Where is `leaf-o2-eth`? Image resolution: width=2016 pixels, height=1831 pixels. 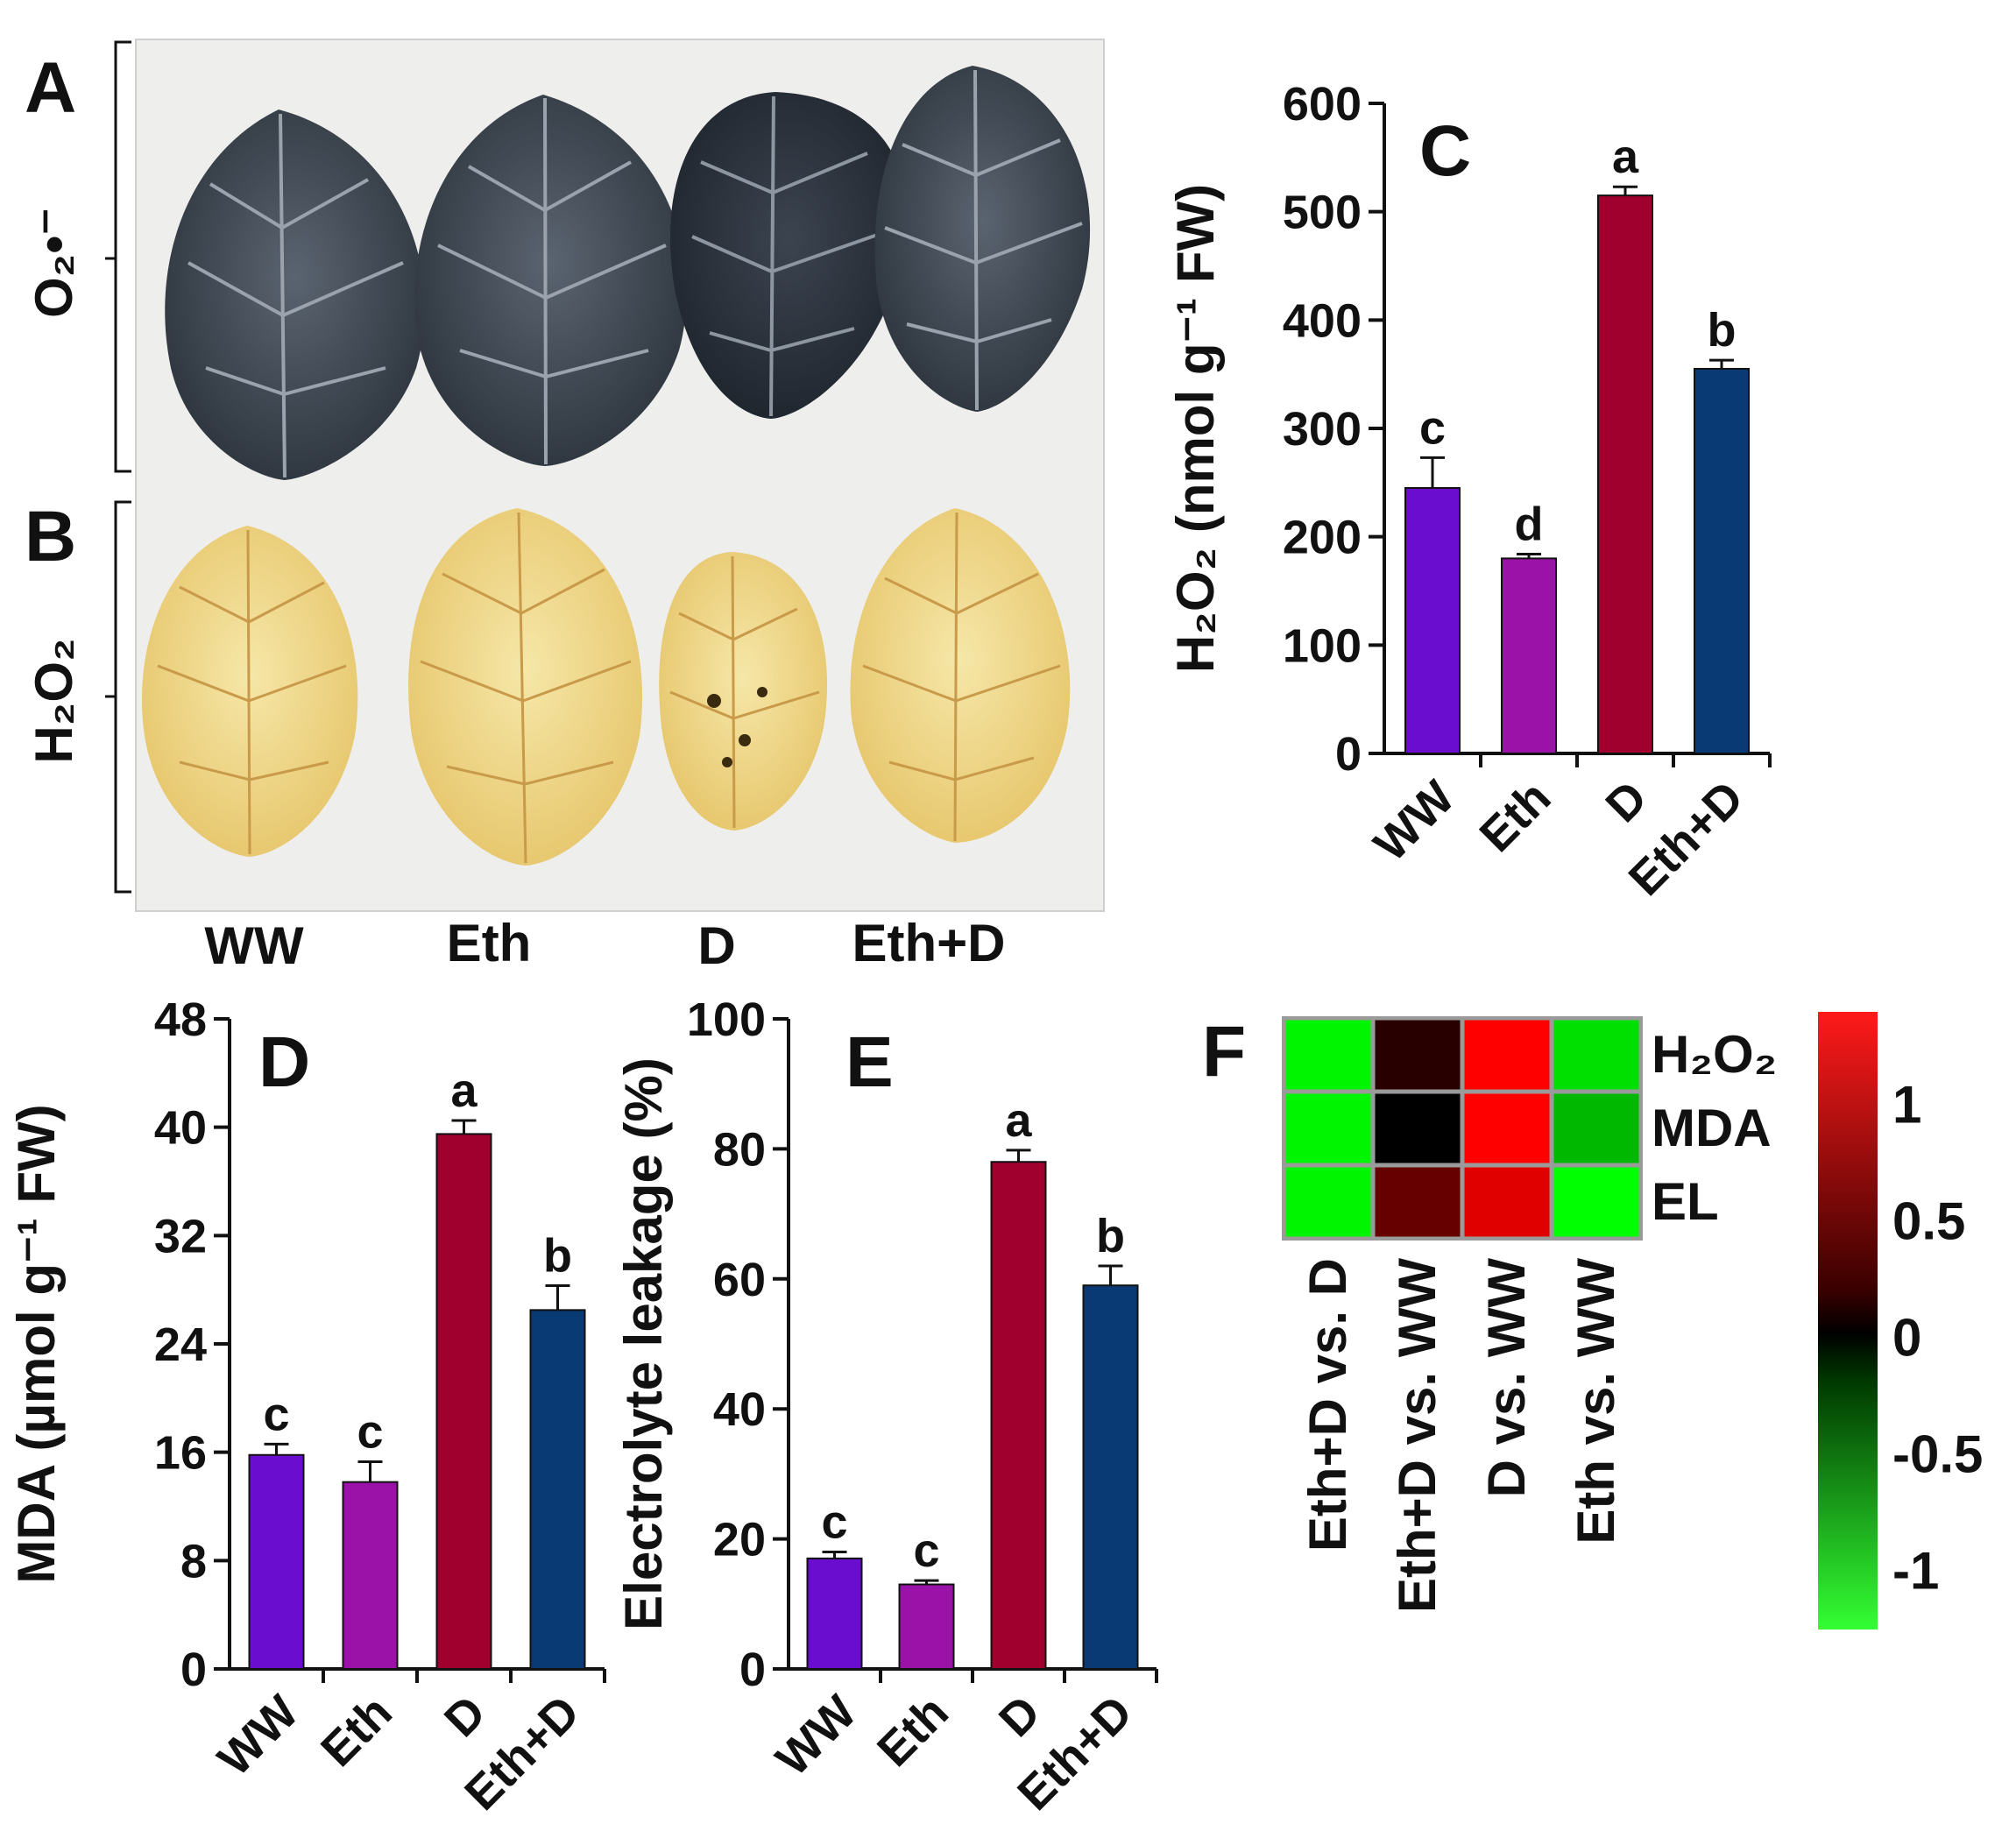
leaf-o2-eth is located at coordinates (550, 280).